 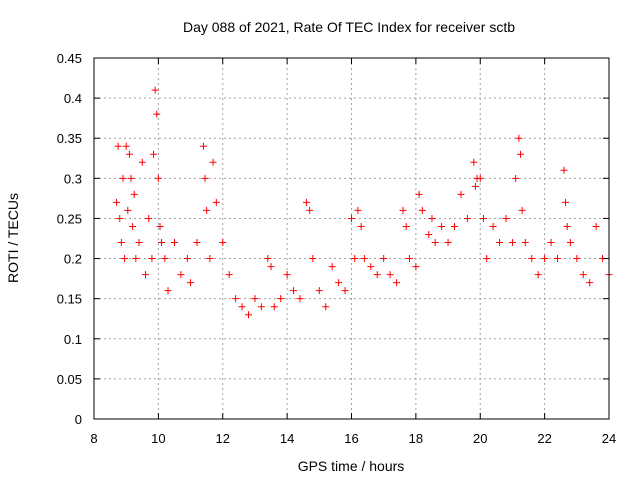 What do you see at coordinates (158, 438) in the screenshot?
I see `x-tick-label: 10` at bounding box center [158, 438].